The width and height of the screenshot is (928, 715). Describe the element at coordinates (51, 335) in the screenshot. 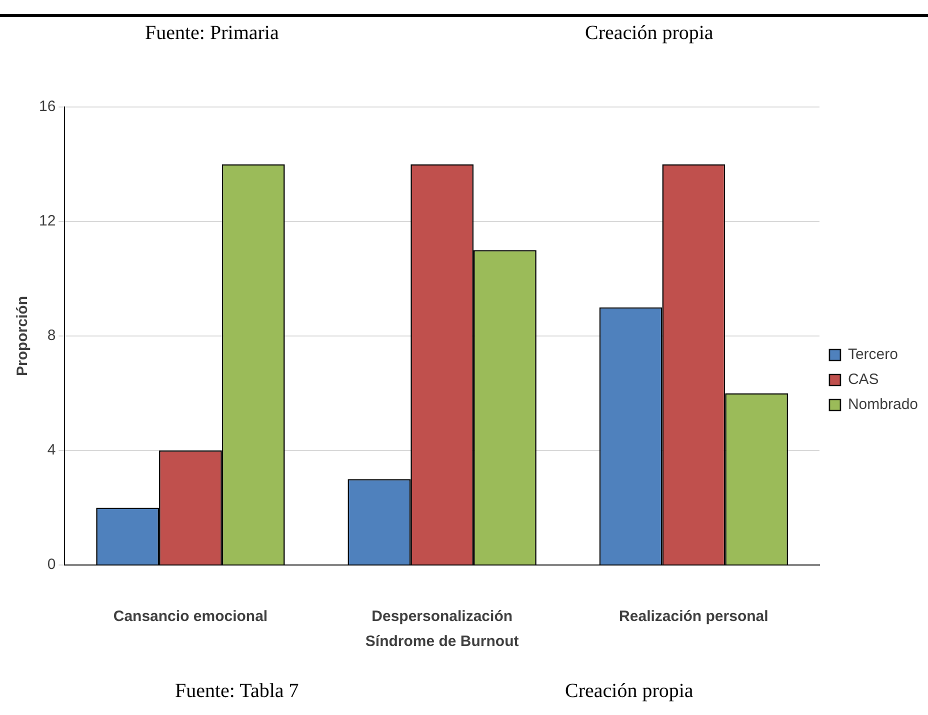

I see `y-tick-label: 8` at that location.